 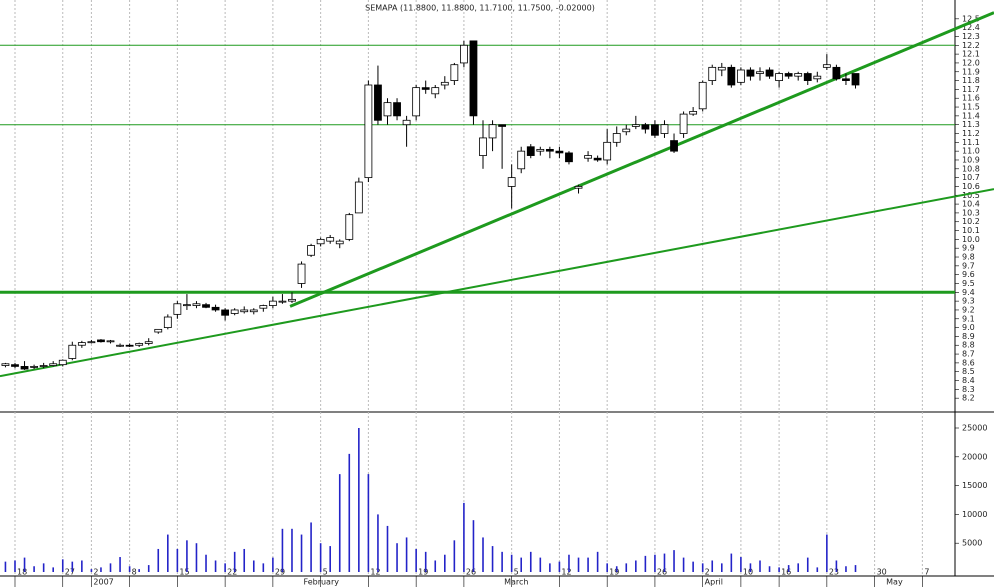 What do you see at coordinates (968, 309) in the screenshot?
I see `y-tick-label: 9.2` at bounding box center [968, 309].